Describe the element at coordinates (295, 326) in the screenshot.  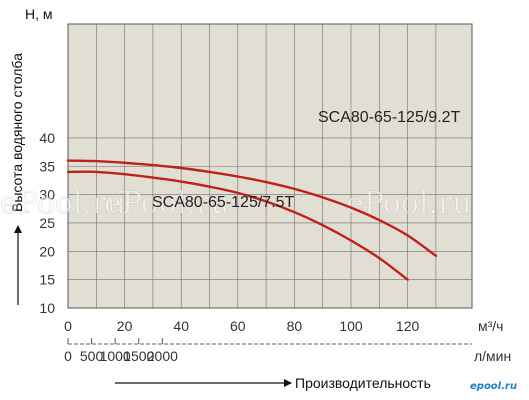
I see `x-tick-label-m3h: 80` at that location.